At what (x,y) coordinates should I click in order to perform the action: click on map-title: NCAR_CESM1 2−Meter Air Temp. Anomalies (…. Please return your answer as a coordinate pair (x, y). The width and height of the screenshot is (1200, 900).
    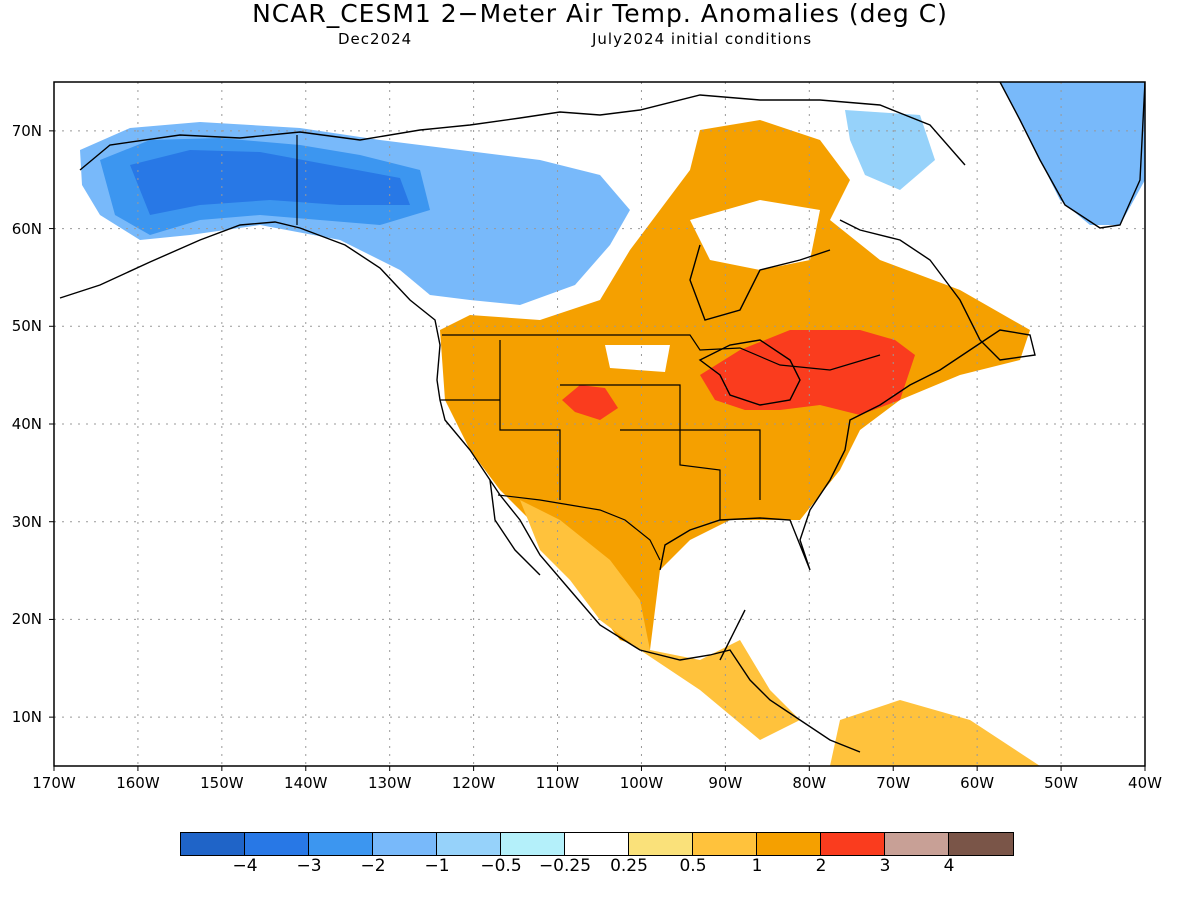
    Looking at the image, I should click on (600, 14).